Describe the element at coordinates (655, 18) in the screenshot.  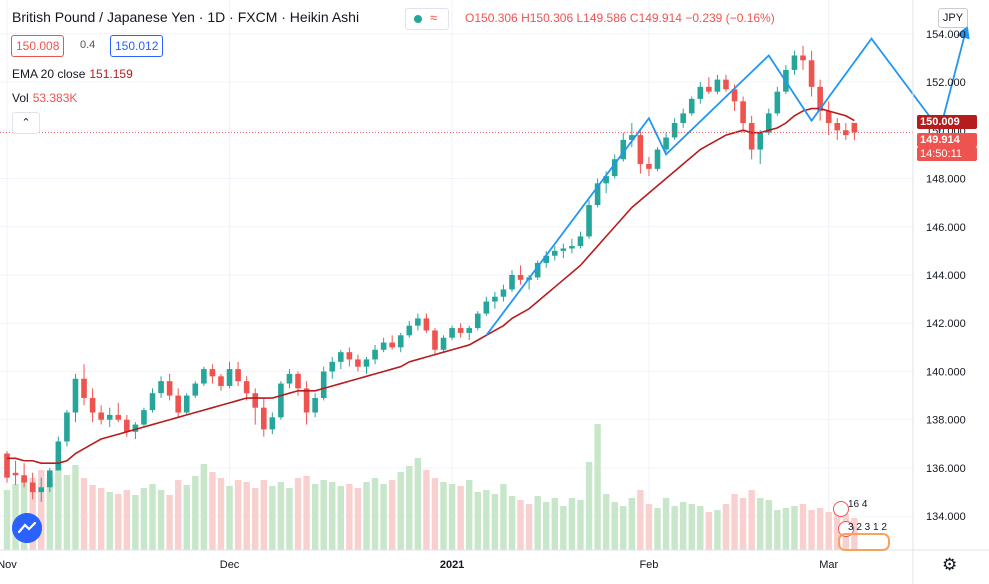
I see `ohlc-close: C149.914` at that location.